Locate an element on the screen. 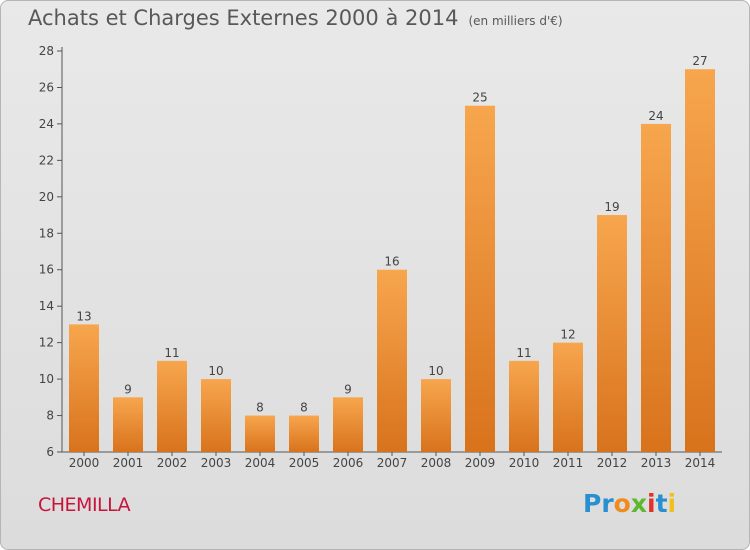 The height and width of the screenshot is (550, 750). title-text: Achats et Charges Externes 2000 à 2014 is located at coordinates (243, 18).